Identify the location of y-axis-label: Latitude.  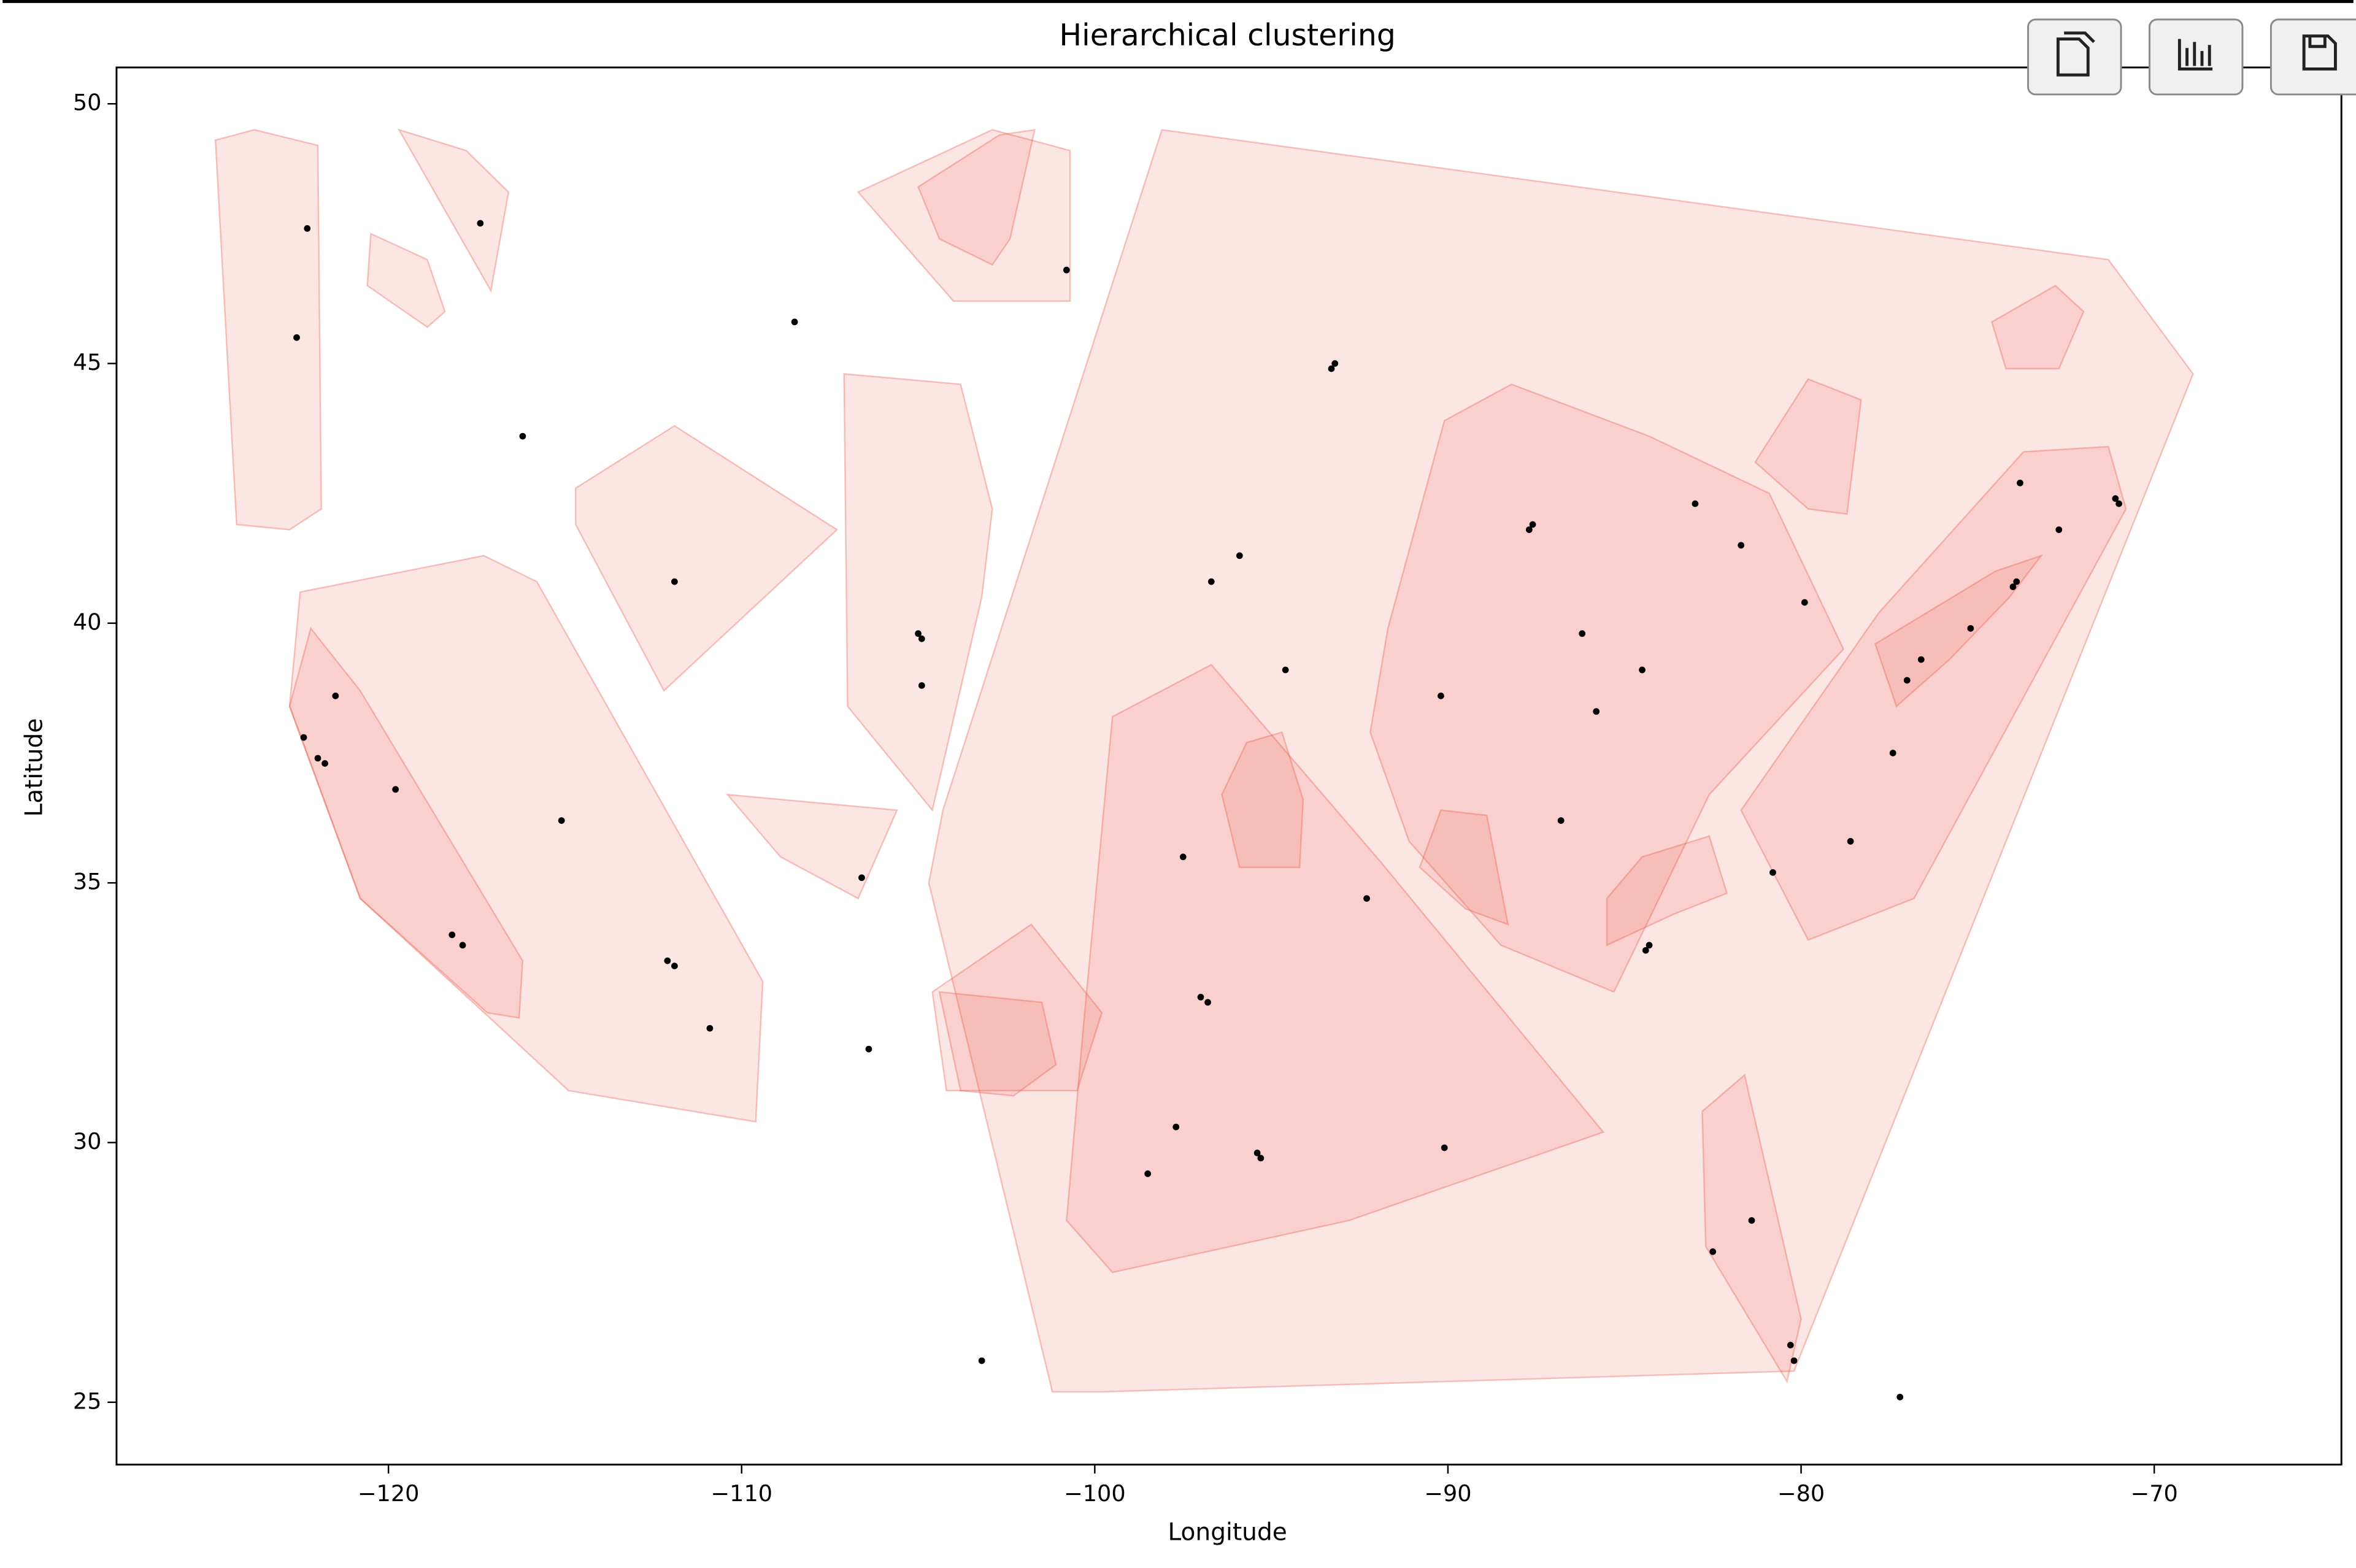
(34, 767).